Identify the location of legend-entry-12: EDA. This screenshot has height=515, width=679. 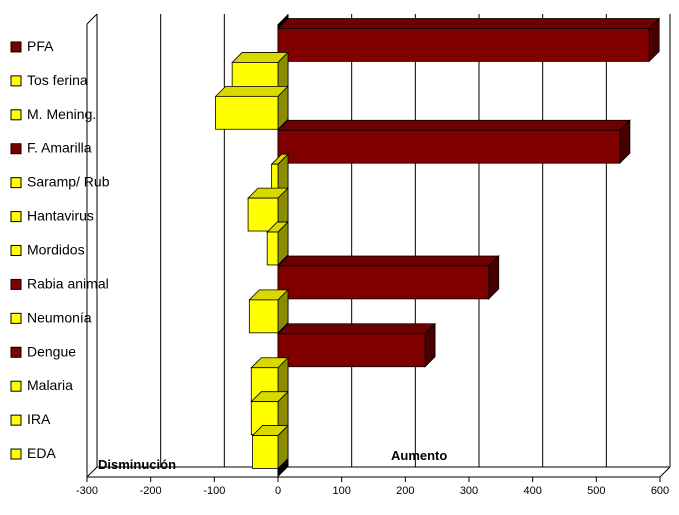
(33, 453).